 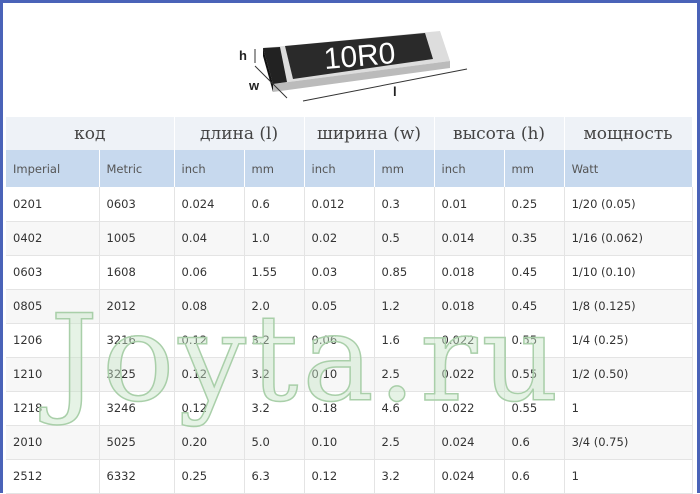 I want to click on table-cell: 1/16 (0.062), so click(x=628, y=238).